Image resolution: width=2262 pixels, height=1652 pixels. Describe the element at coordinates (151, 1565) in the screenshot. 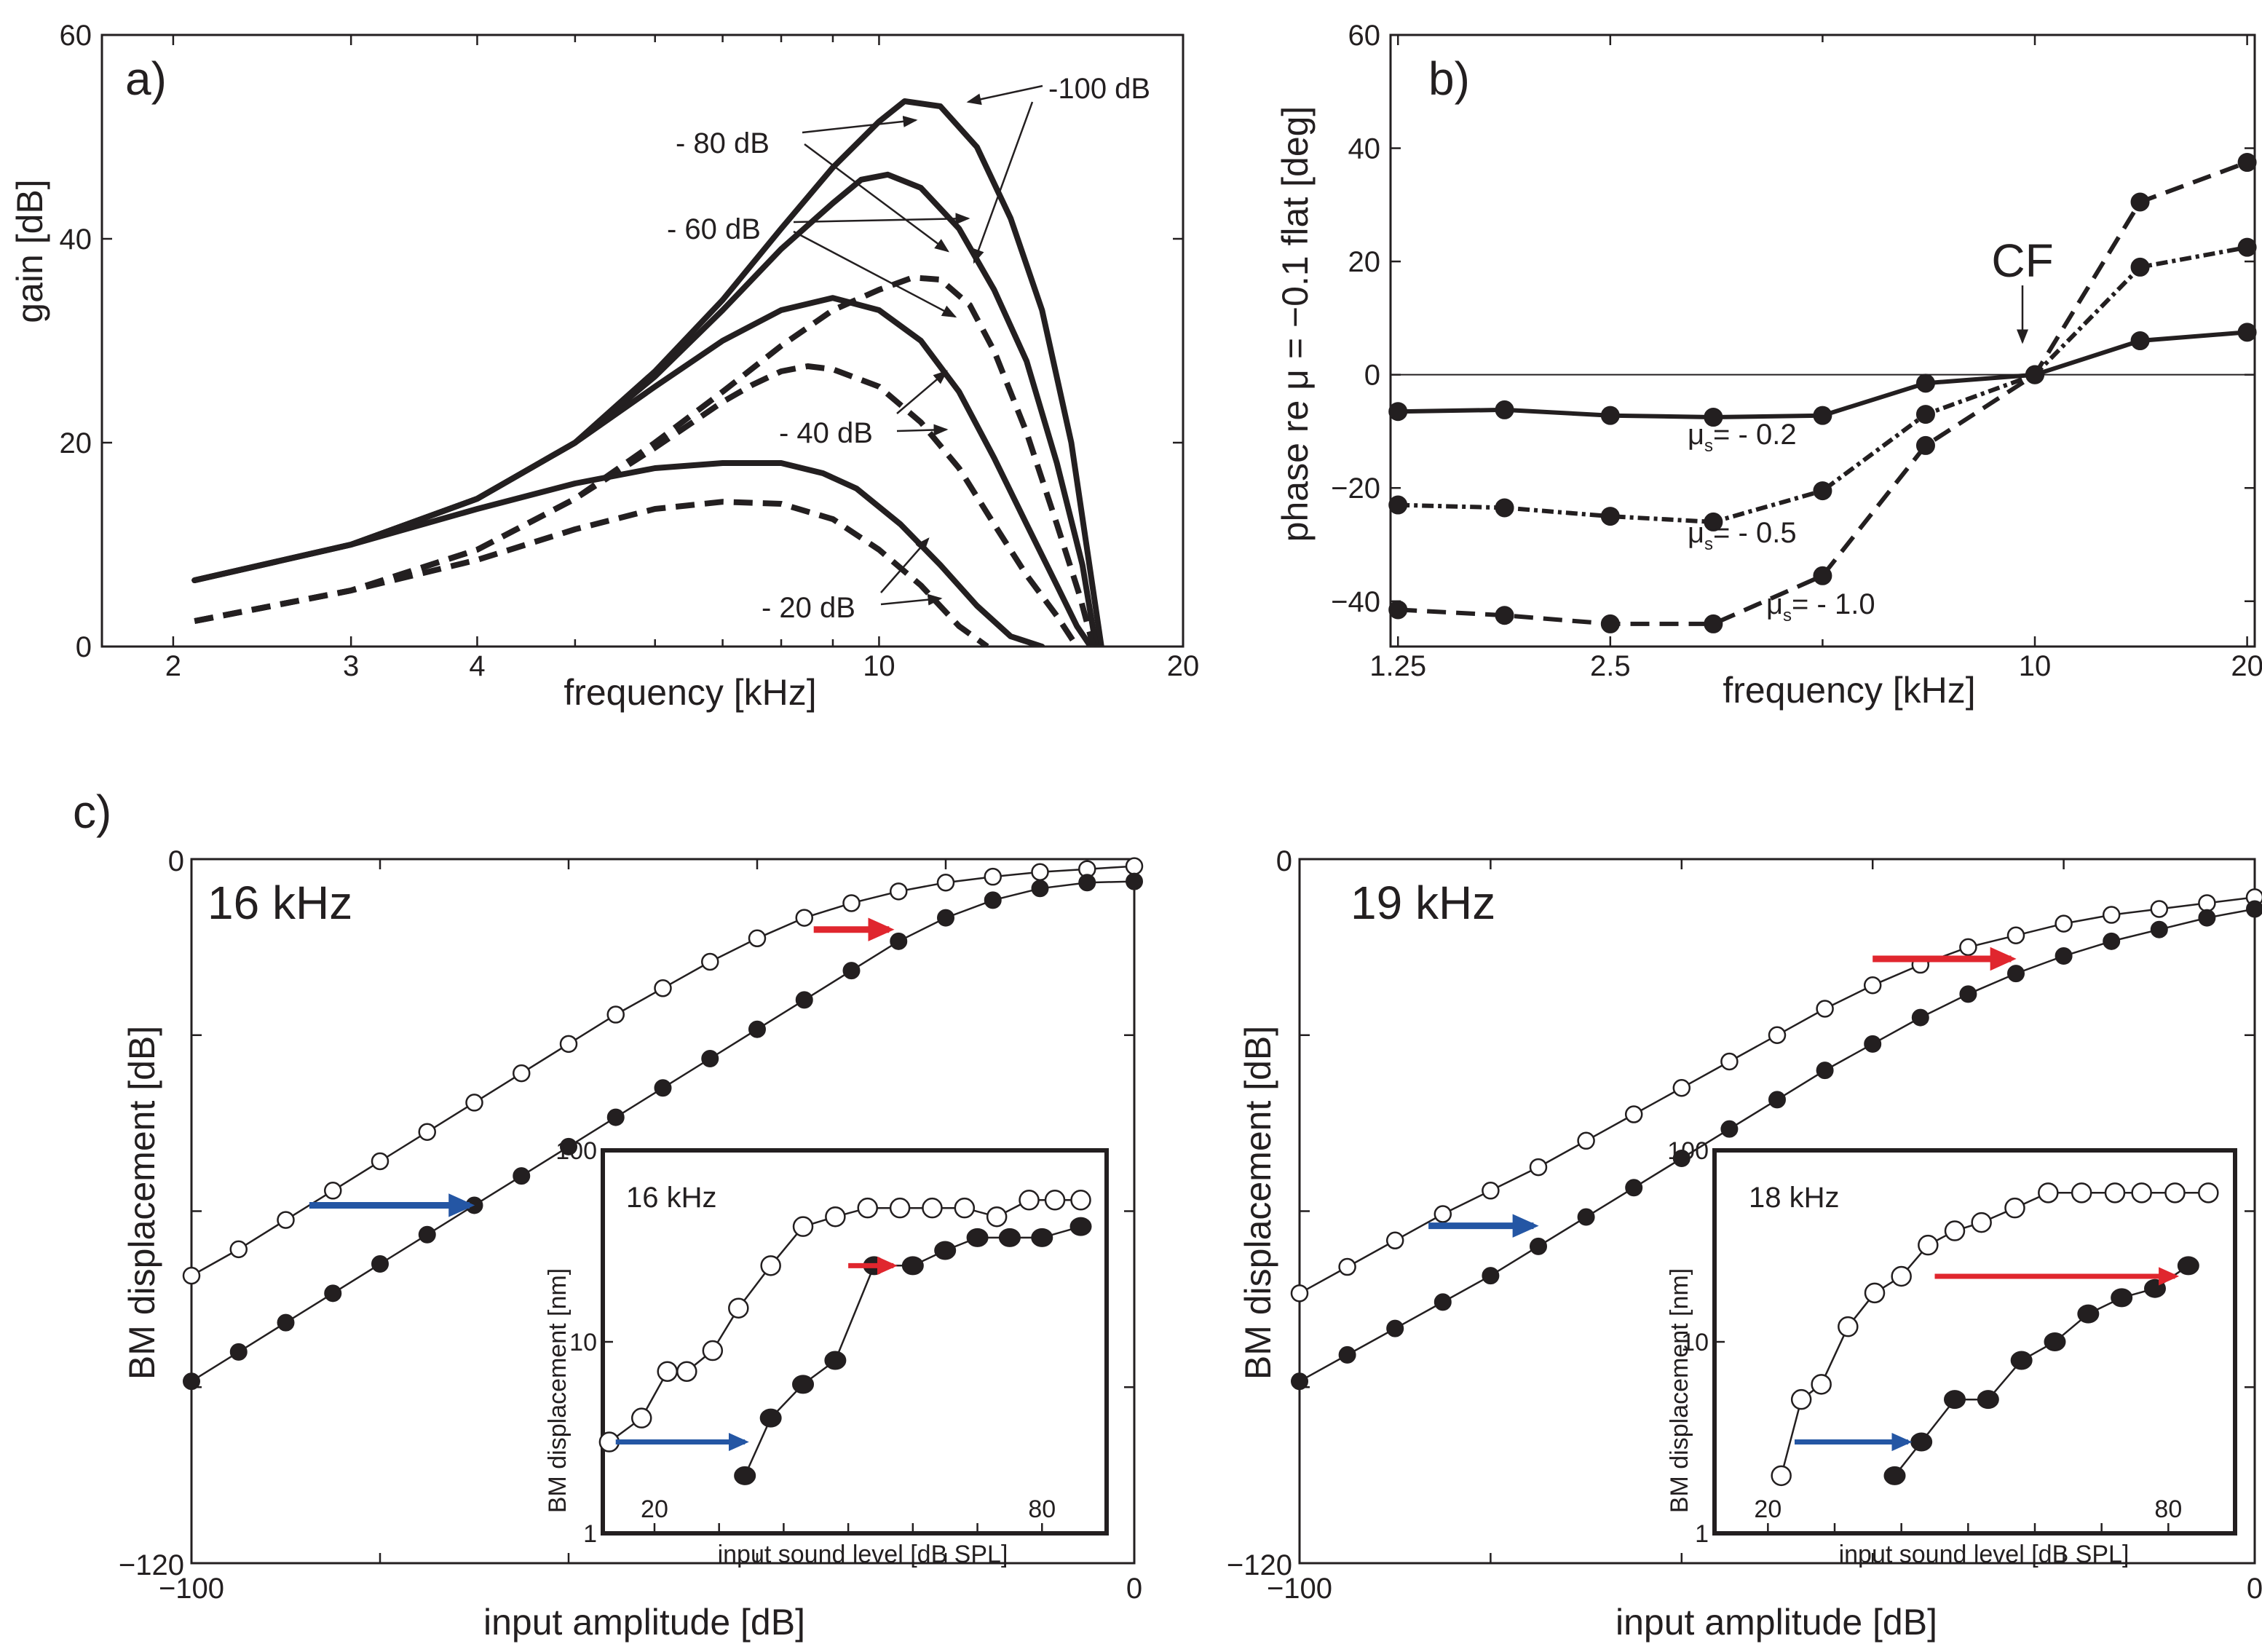

I see `io-y-tick-label: −120` at that location.